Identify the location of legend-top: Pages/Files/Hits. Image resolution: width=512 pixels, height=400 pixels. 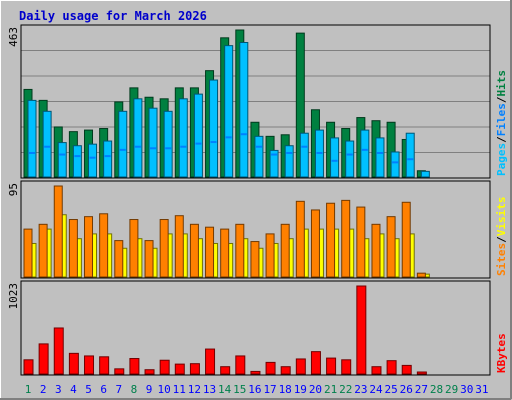
(501, 123).